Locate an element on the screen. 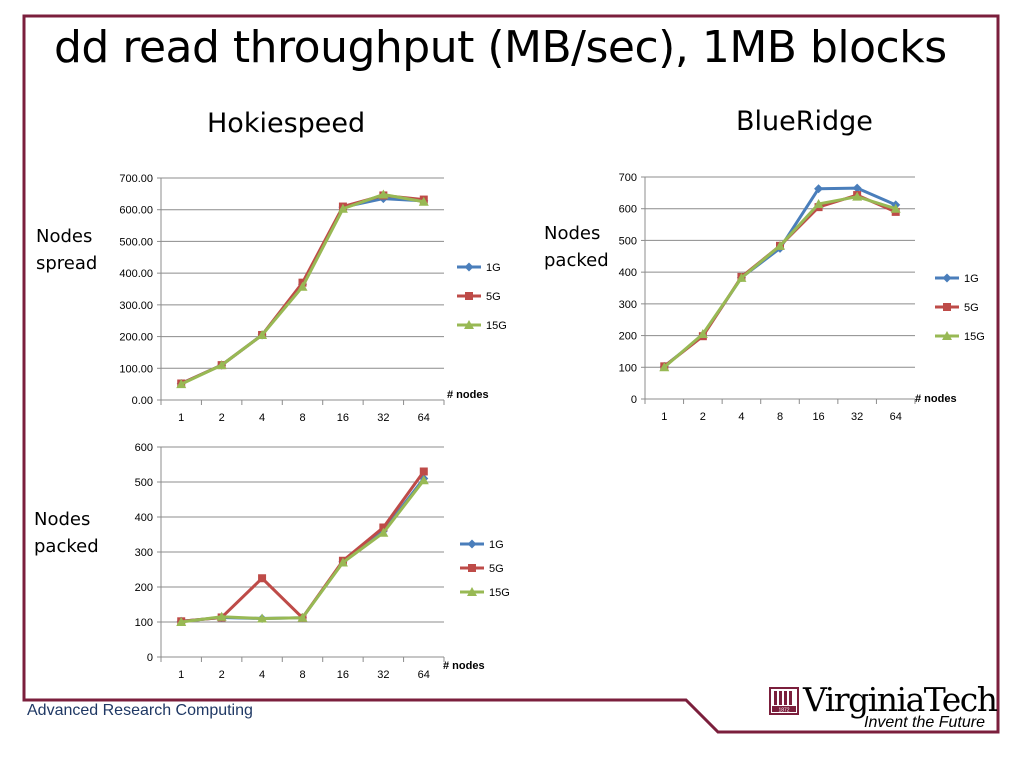 The height and width of the screenshot is (768, 1024). y-tick-label: 600.00 is located at coordinates (136, 211).